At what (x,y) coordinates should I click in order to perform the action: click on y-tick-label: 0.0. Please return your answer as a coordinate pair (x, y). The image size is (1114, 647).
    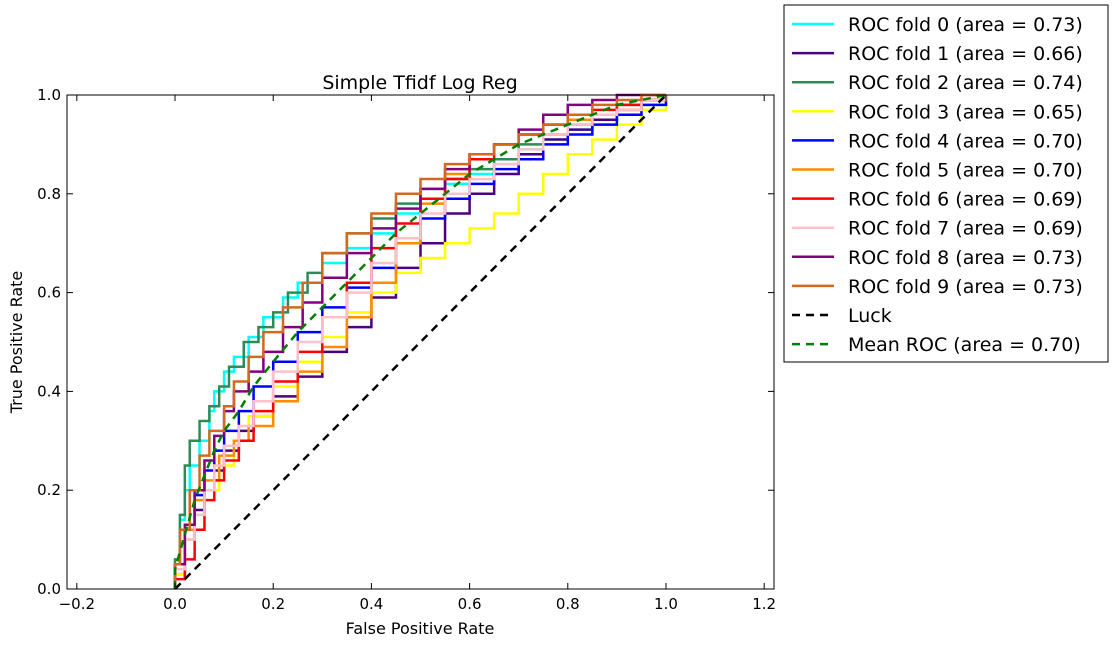
    Looking at the image, I should click on (49, 589).